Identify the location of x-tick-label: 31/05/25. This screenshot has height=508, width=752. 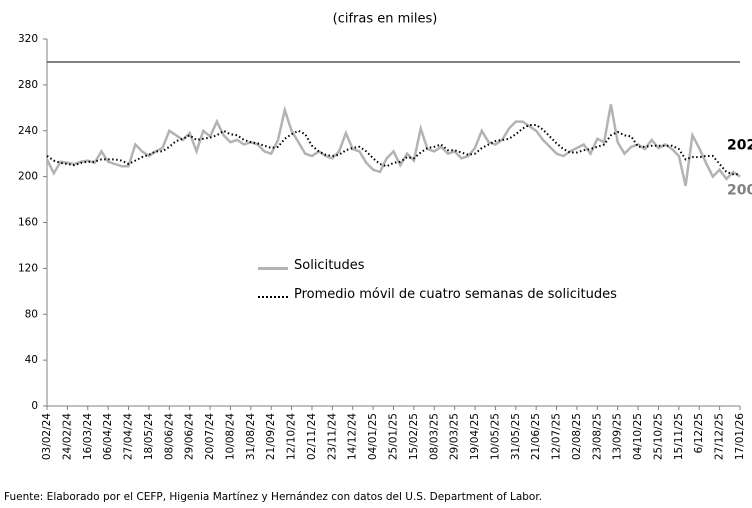
(516, 436).